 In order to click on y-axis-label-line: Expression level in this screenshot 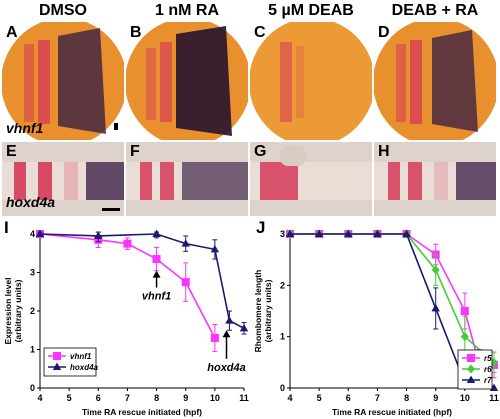, I will do `click(8, 310)`.